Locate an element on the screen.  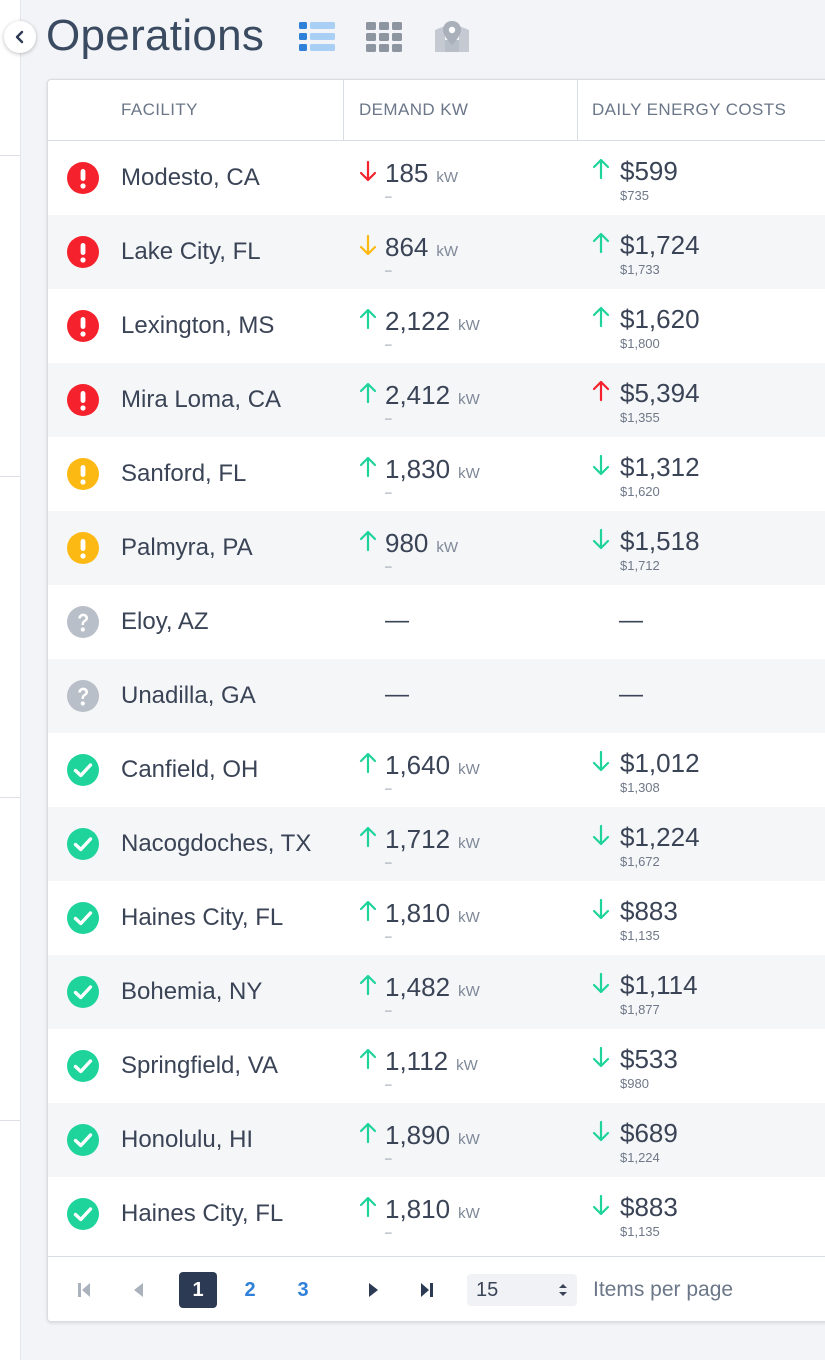
facility-name: Modesto, CA is located at coordinates (190, 177).